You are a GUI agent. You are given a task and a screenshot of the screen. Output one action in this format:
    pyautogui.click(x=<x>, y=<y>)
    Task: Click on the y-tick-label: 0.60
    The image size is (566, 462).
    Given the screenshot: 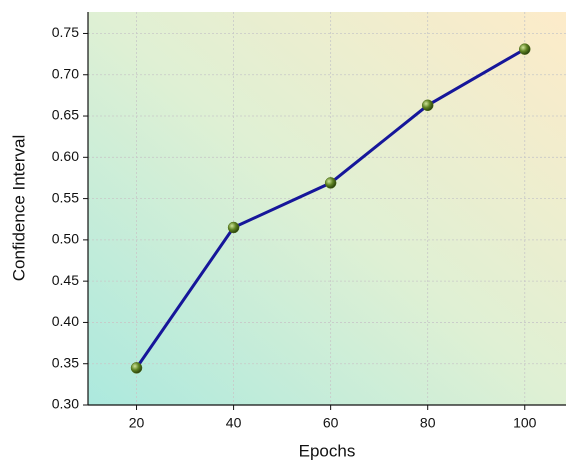 What is the action you would take?
    pyautogui.click(x=65, y=156)
    